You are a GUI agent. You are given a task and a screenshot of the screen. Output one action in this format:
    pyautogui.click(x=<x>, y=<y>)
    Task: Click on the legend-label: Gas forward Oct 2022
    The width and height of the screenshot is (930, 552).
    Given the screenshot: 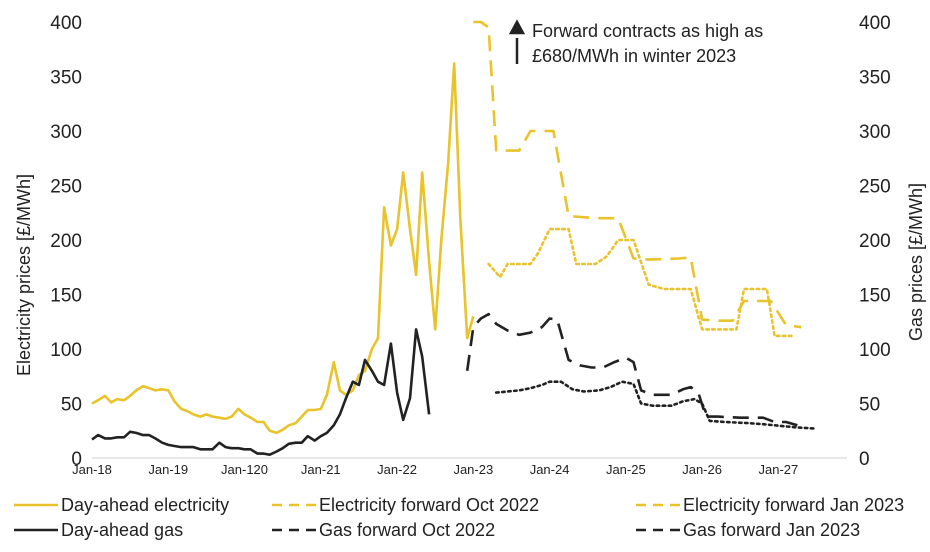 What is the action you would take?
    pyautogui.click(x=407, y=530)
    